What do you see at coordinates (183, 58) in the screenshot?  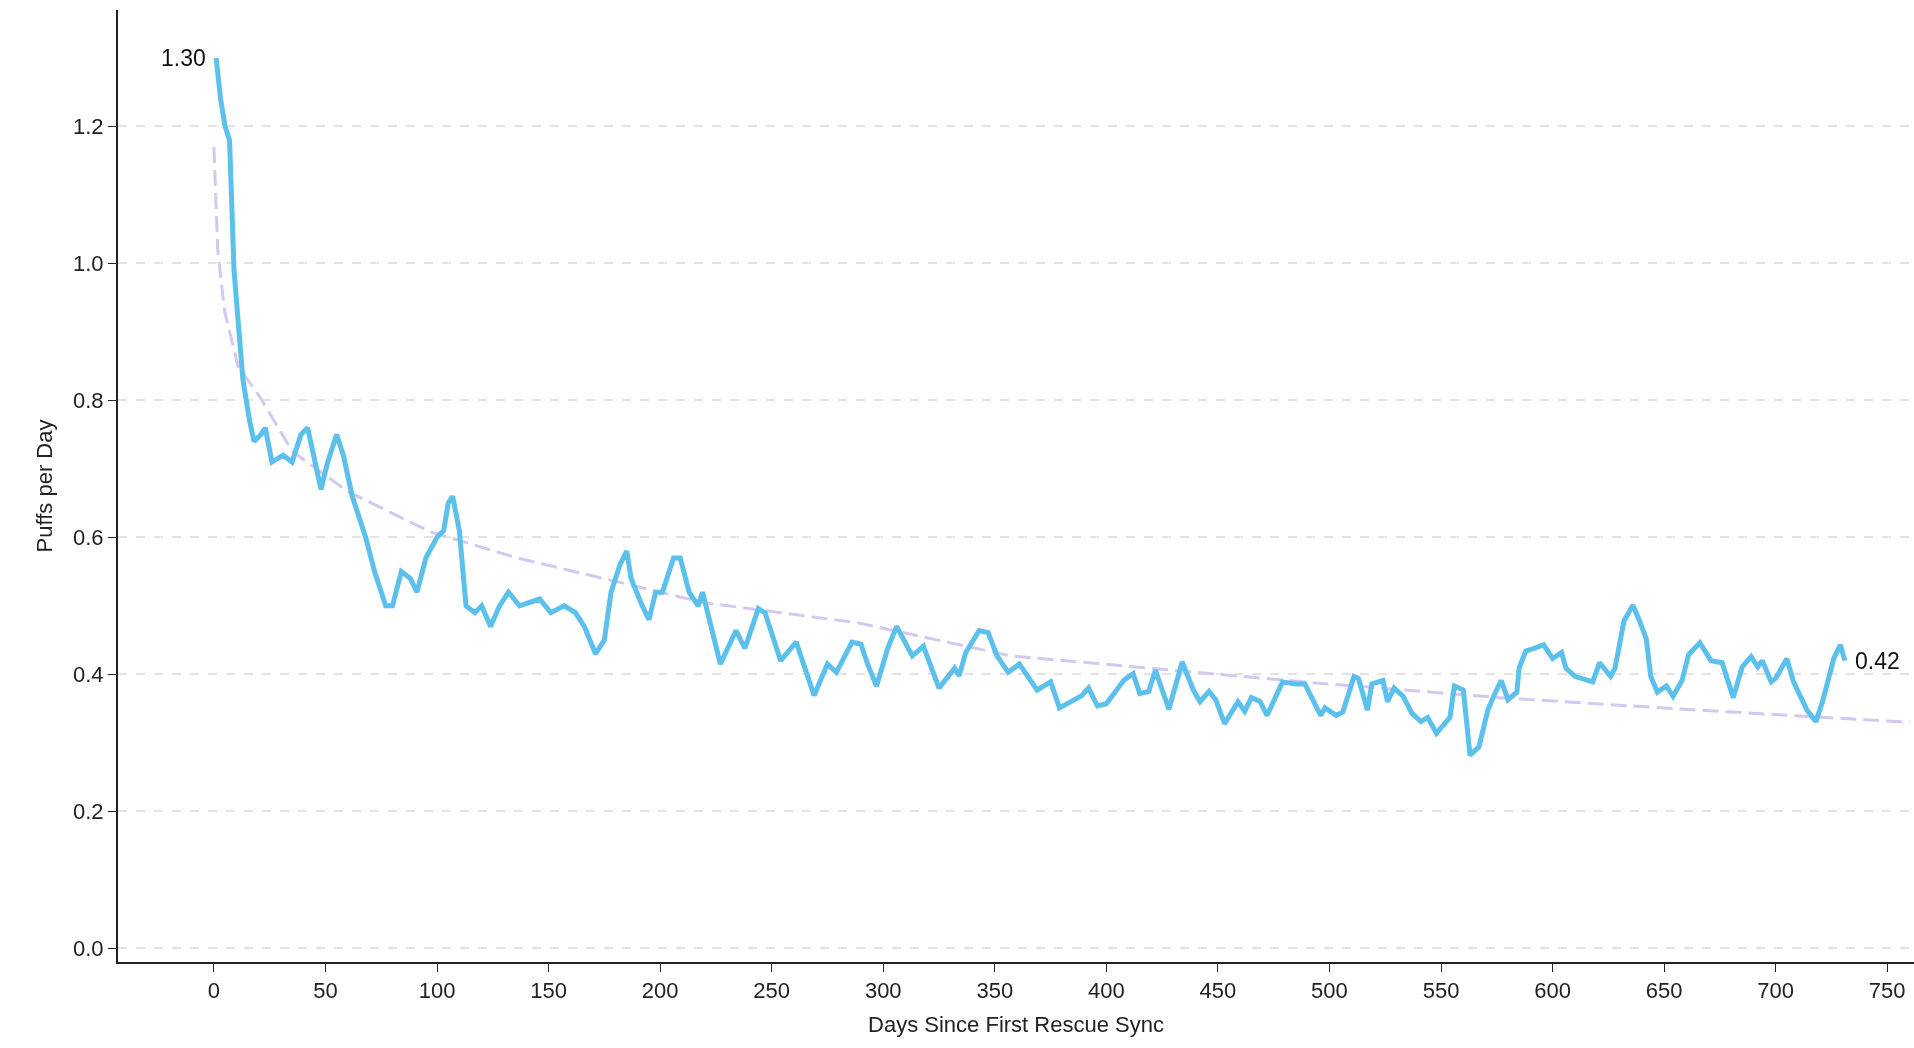 I see `annotation: 1.30` at bounding box center [183, 58].